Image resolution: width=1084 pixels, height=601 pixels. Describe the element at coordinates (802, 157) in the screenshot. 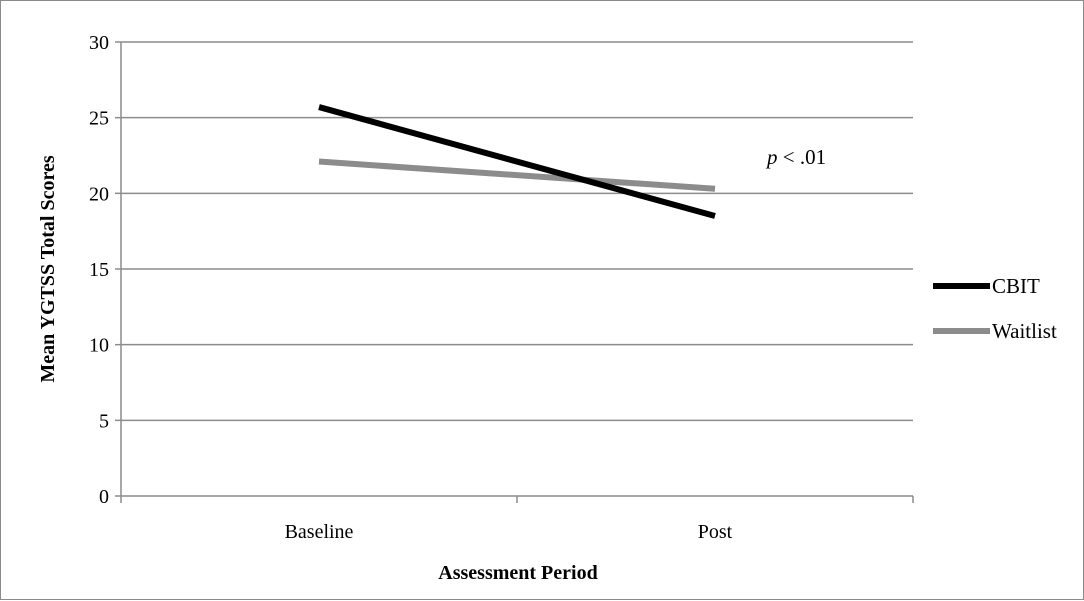

I see `annotation-value: < .01` at that location.